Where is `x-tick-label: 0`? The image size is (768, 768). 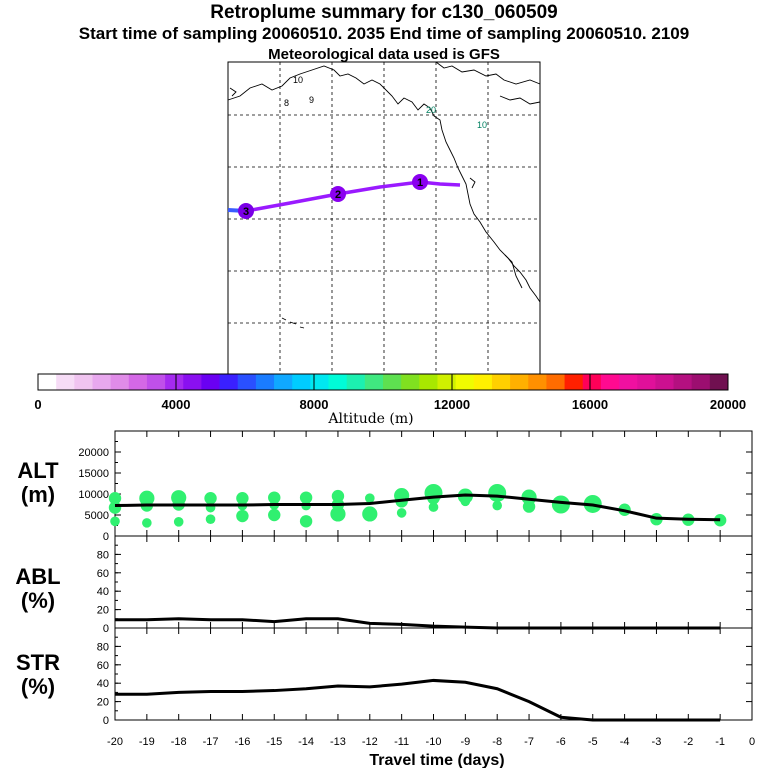
x-tick-label: 0 is located at coordinates (752, 742).